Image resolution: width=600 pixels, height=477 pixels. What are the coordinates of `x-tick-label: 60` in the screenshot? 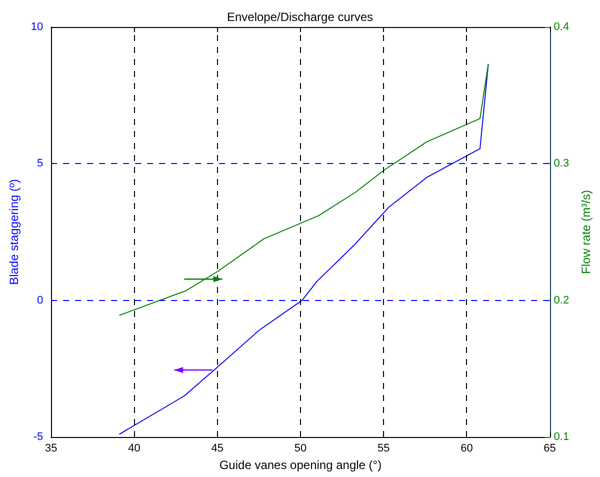 It's located at (466, 448).